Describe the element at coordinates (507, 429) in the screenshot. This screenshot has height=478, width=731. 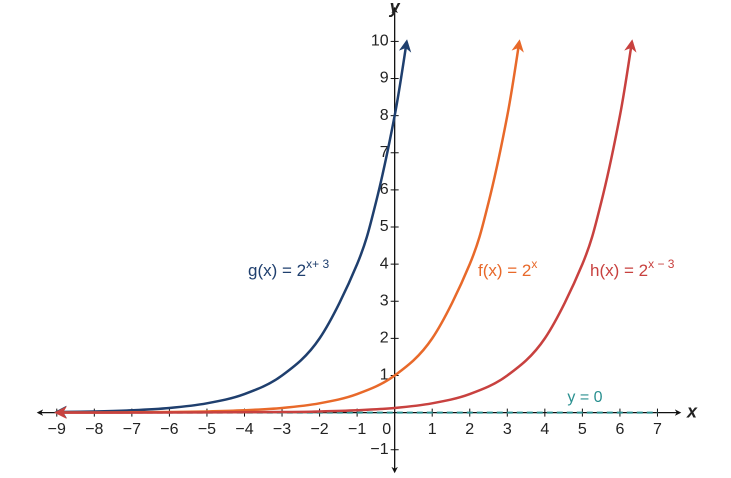
I see `x-tick-label: 3` at that location.